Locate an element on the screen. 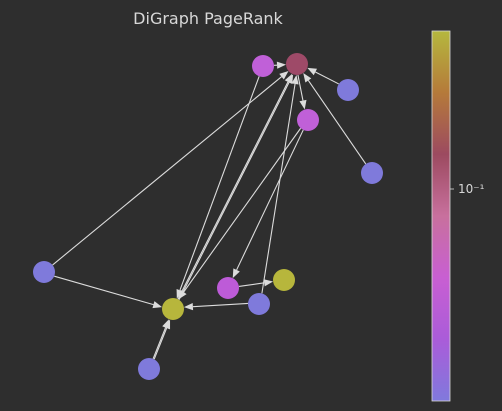 The height and width of the screenshot is (411, 502). arrowhead-n10-n1 is located at coordinates (295, 80).